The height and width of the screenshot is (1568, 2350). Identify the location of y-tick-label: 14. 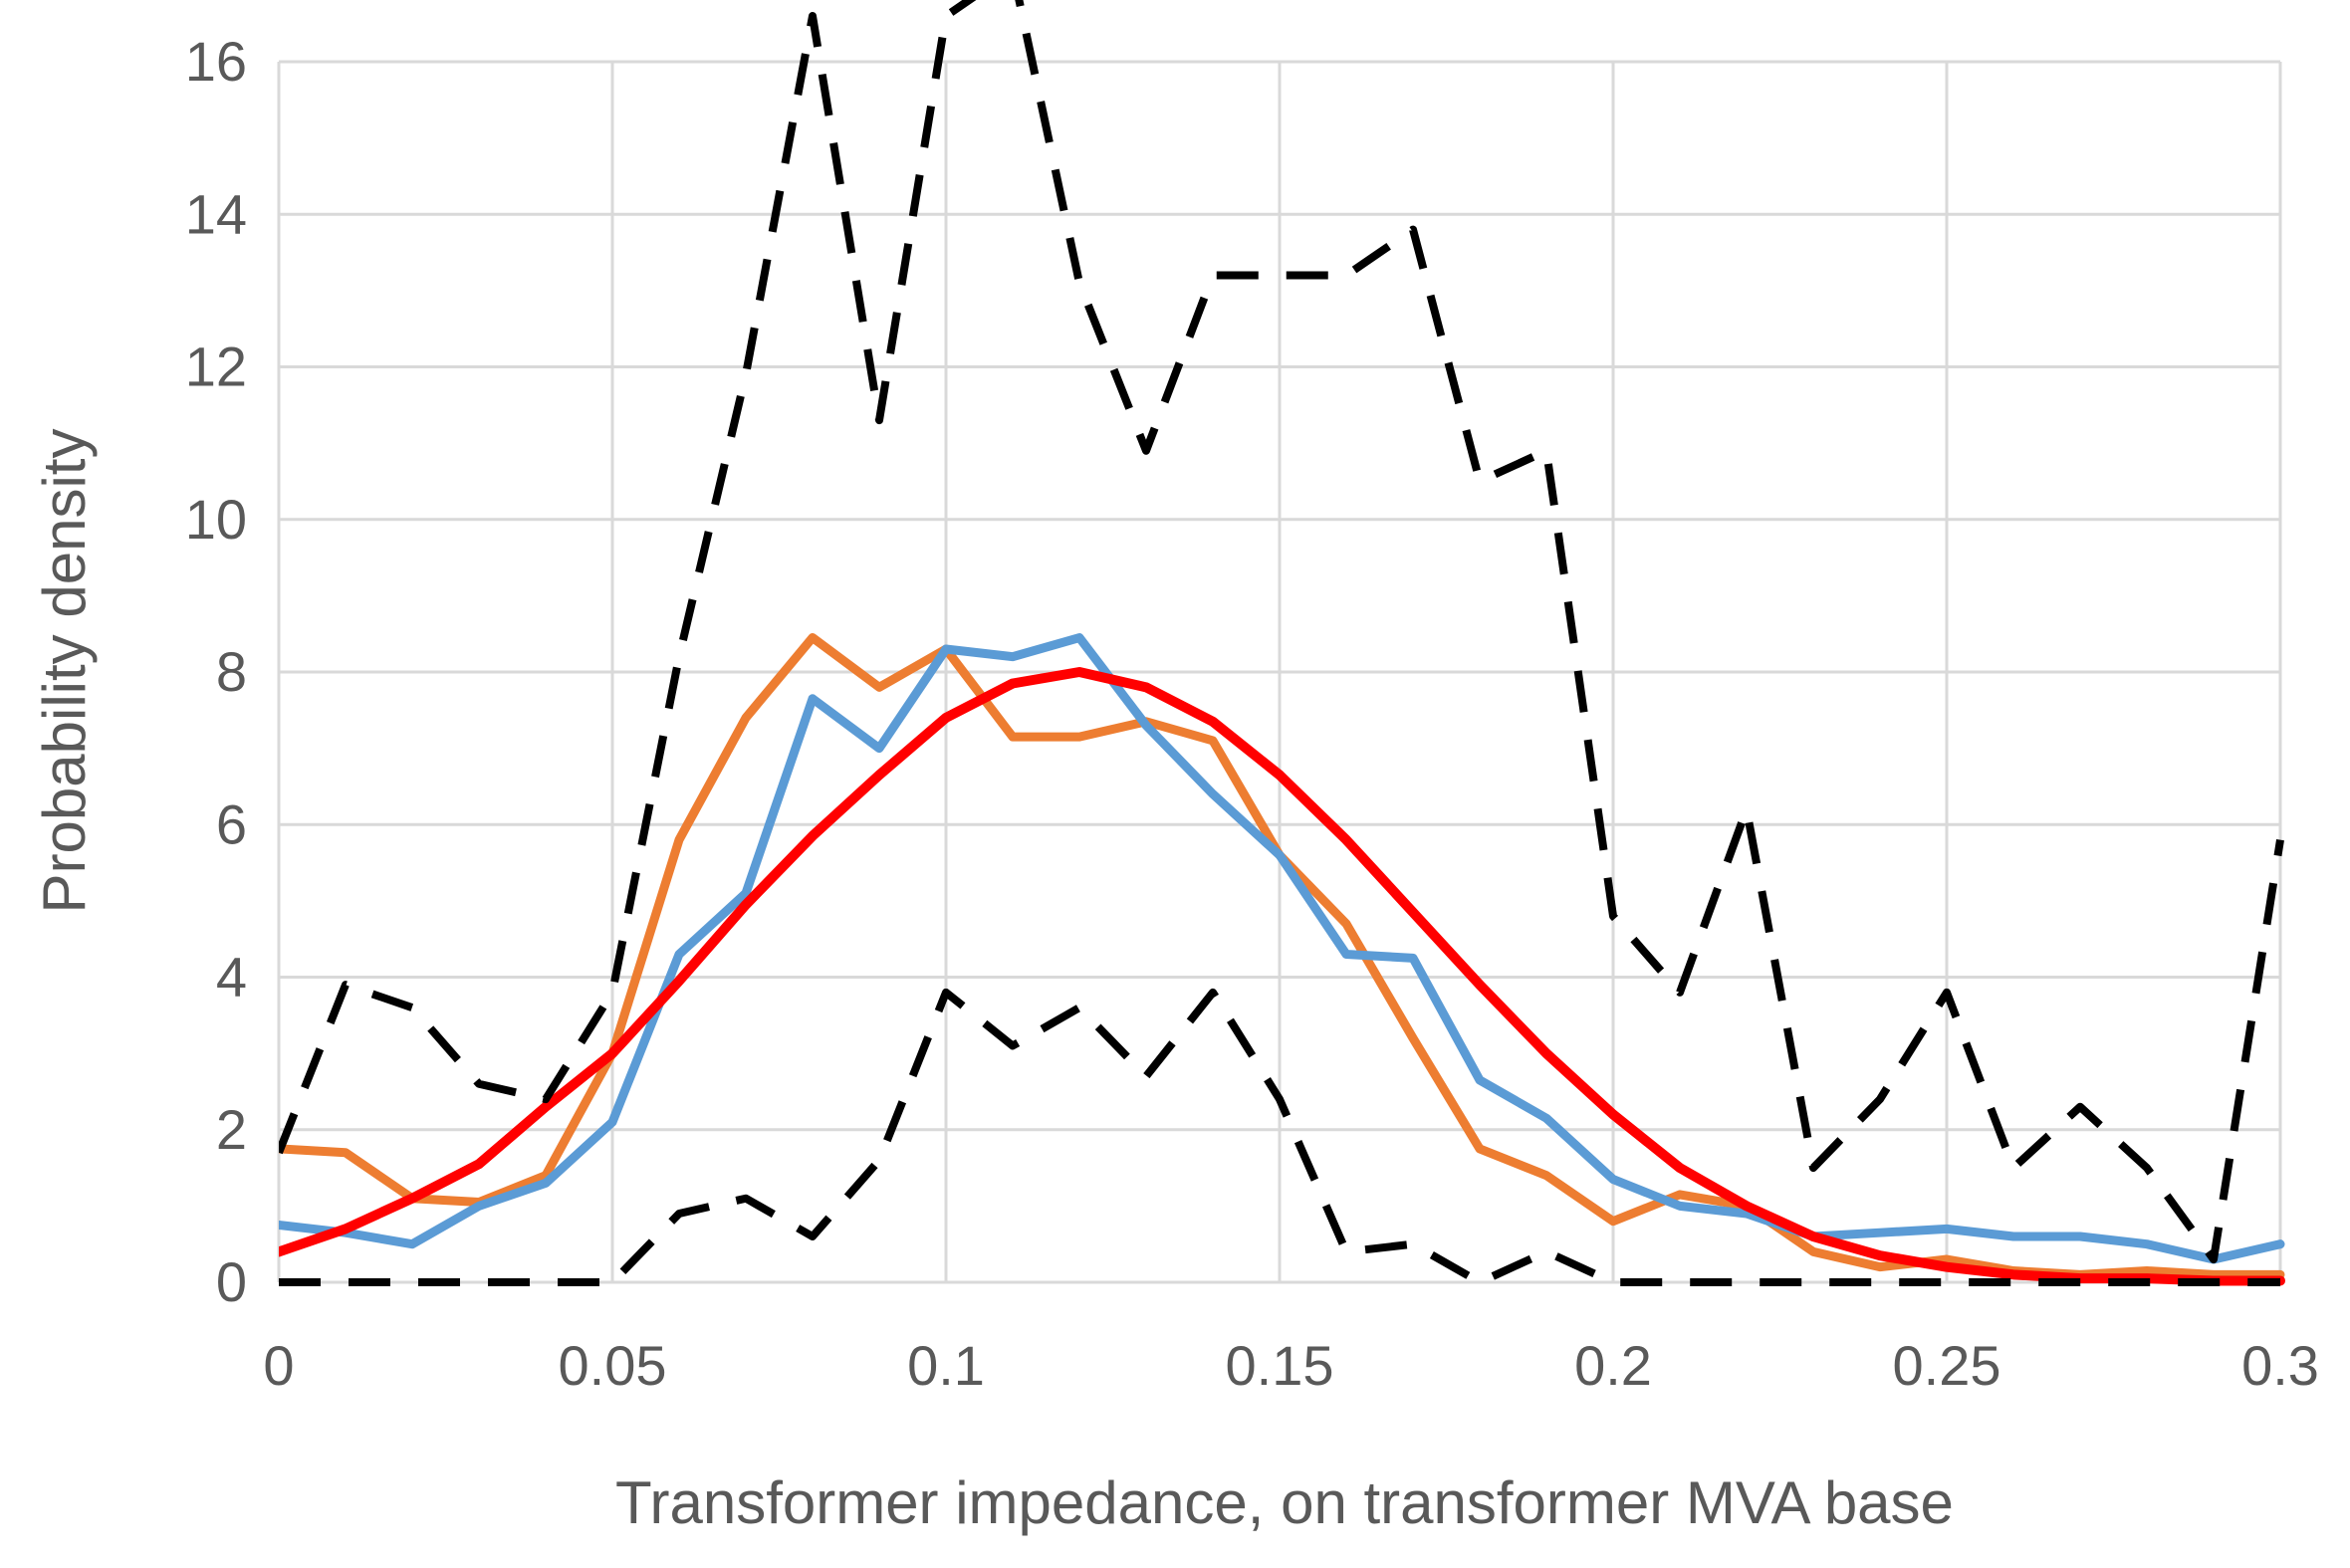
(216, 214).